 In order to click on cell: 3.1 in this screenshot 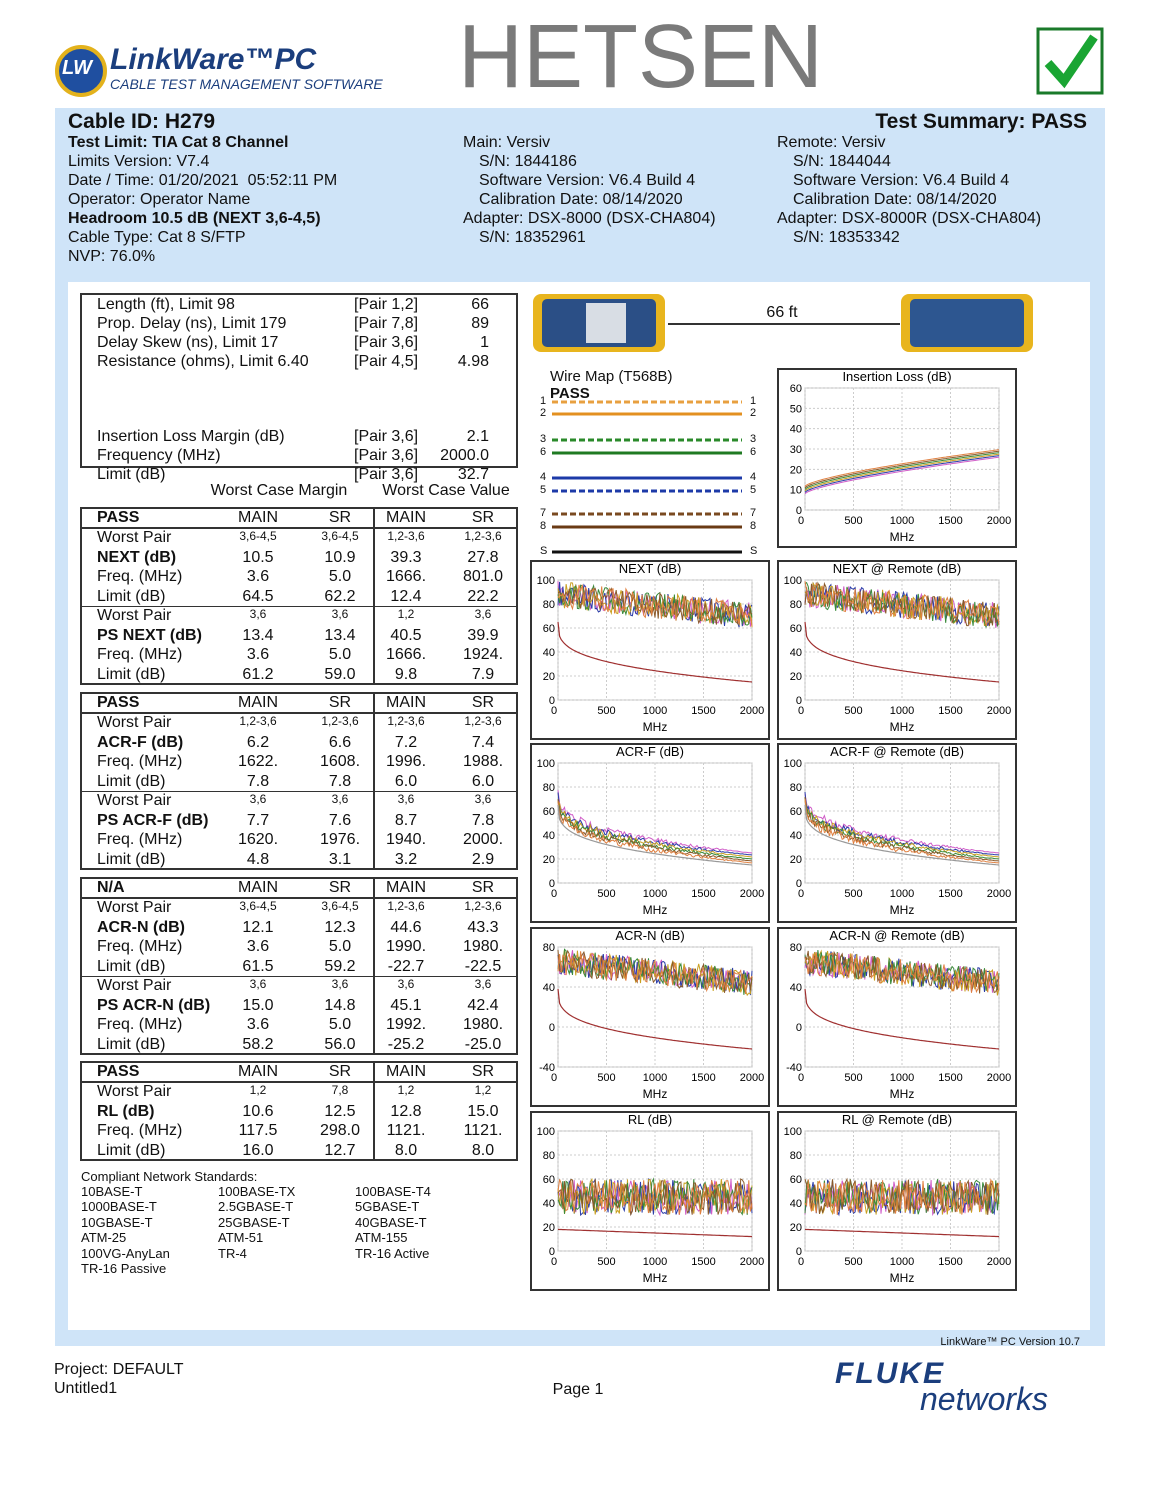, I will do `click(340, 859)`.